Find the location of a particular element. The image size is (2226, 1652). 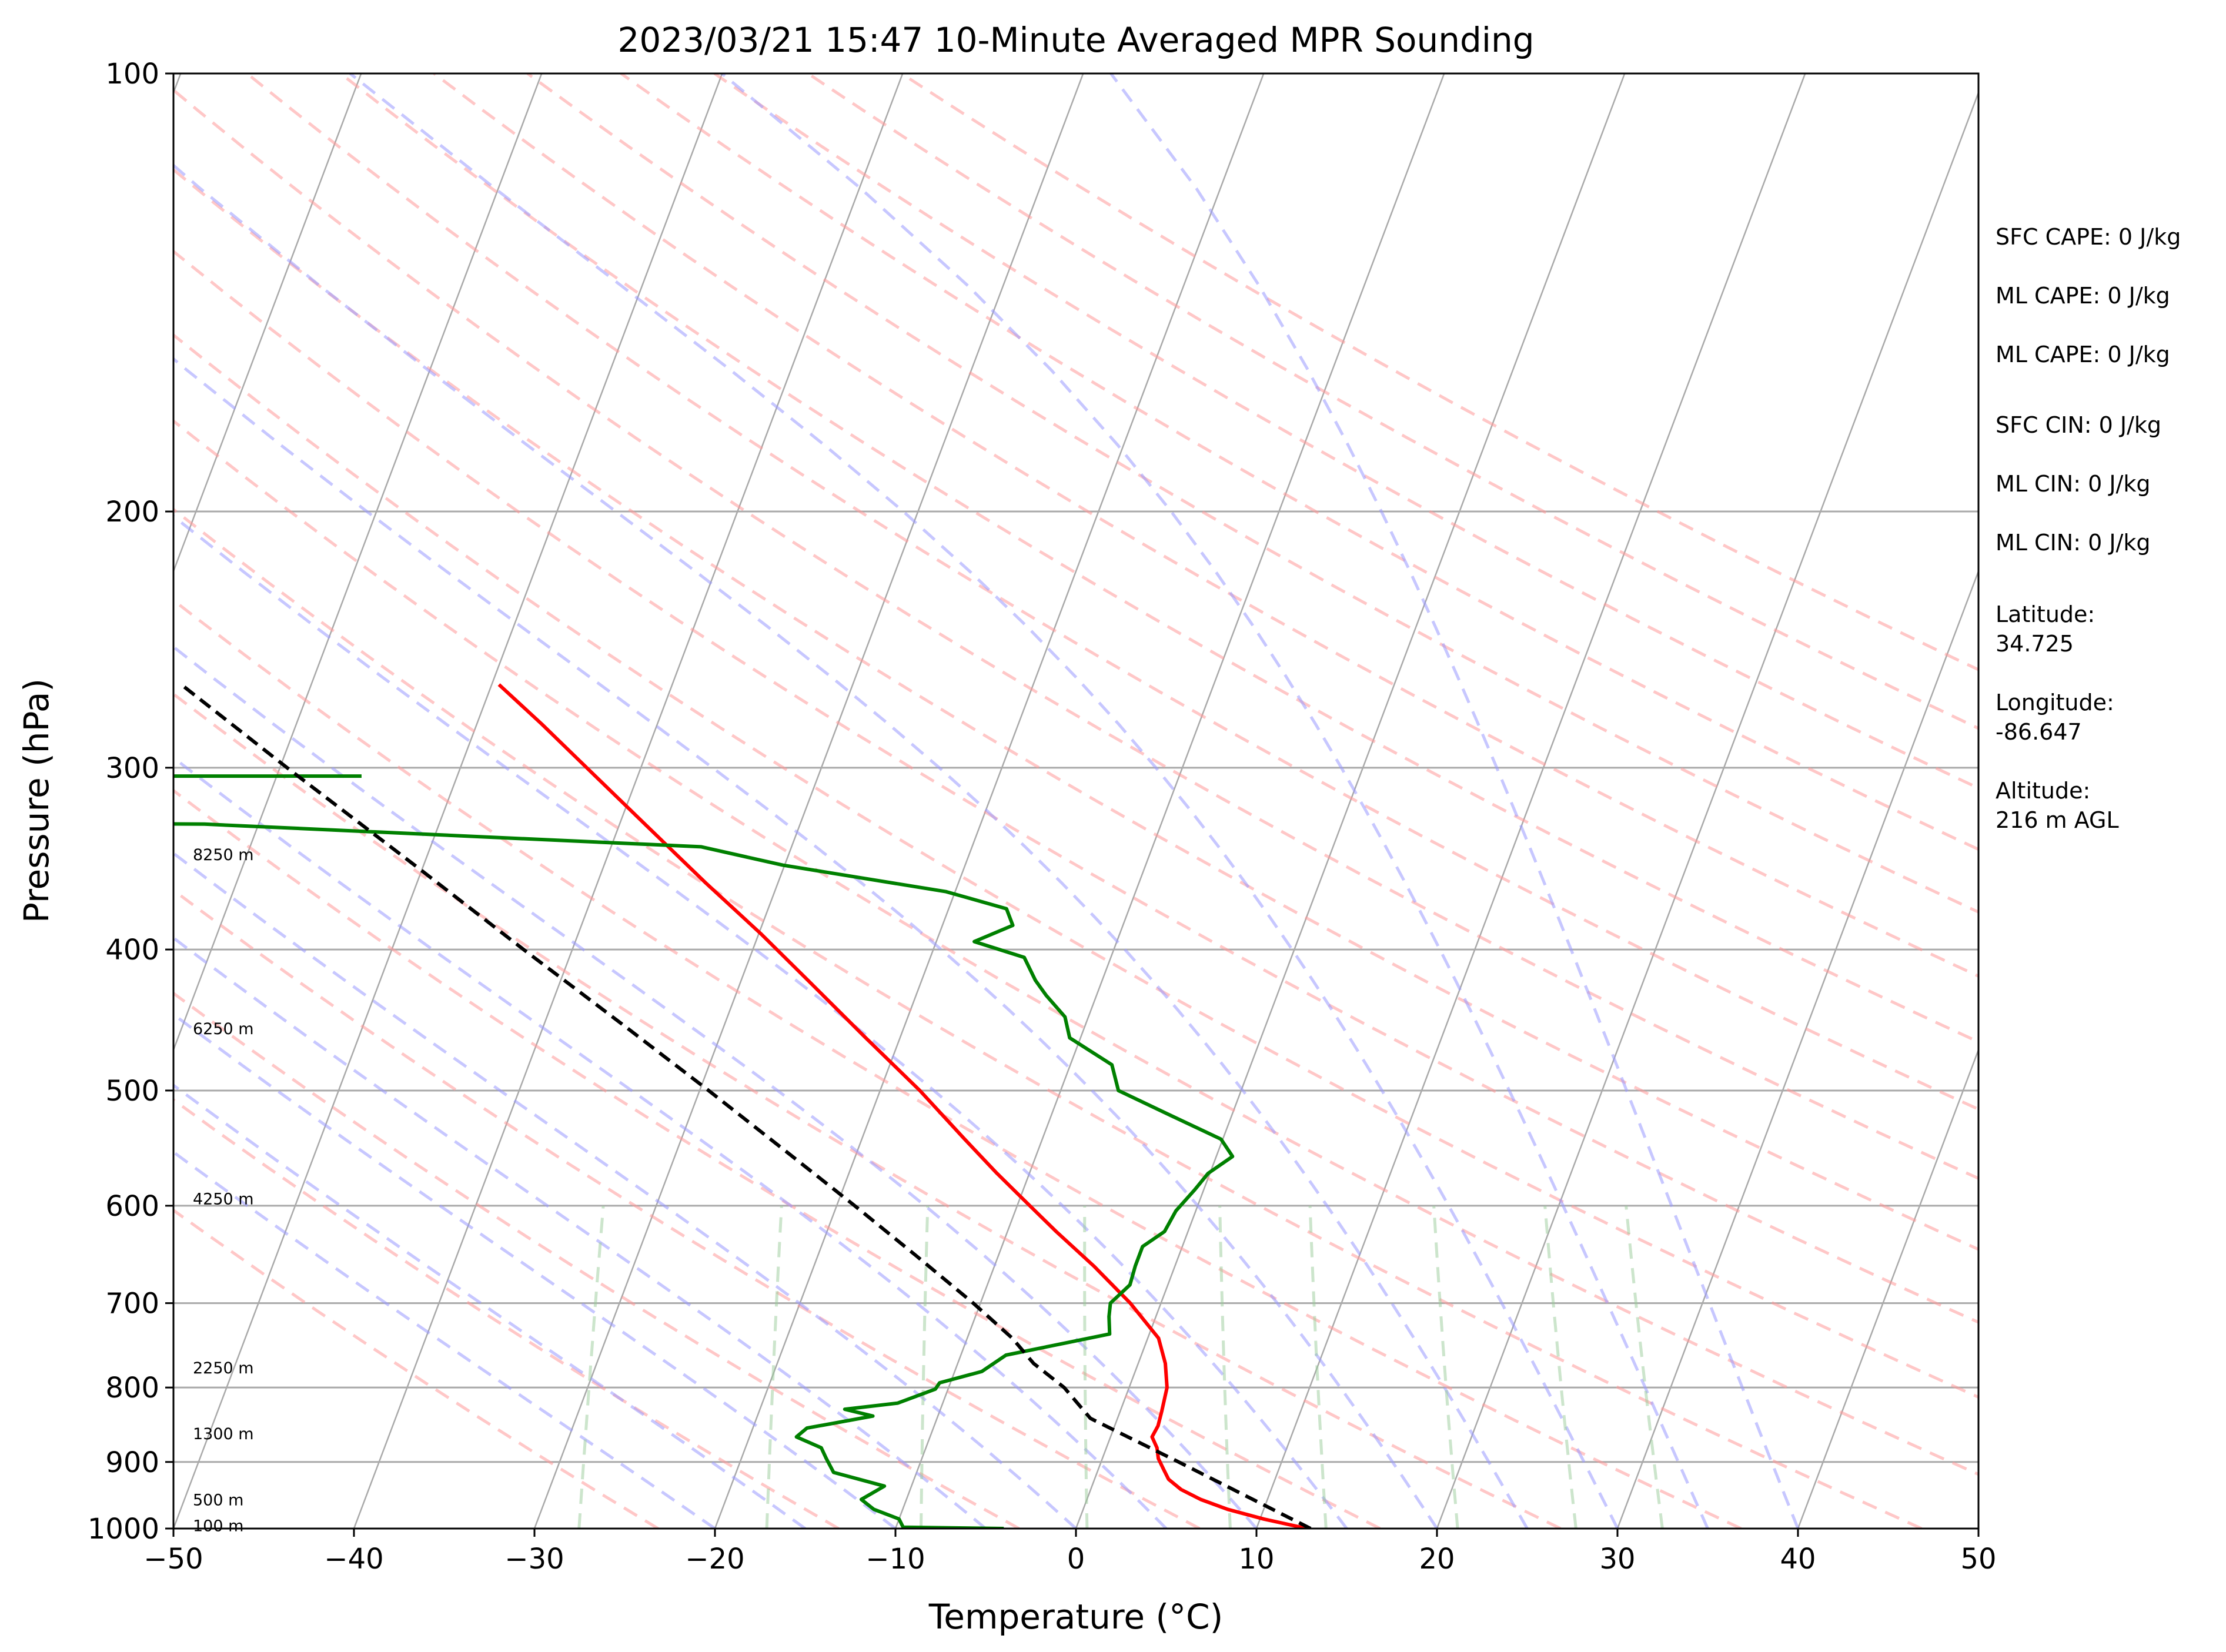

x-tick-label: −50 is located at coordinates (173, 1560).